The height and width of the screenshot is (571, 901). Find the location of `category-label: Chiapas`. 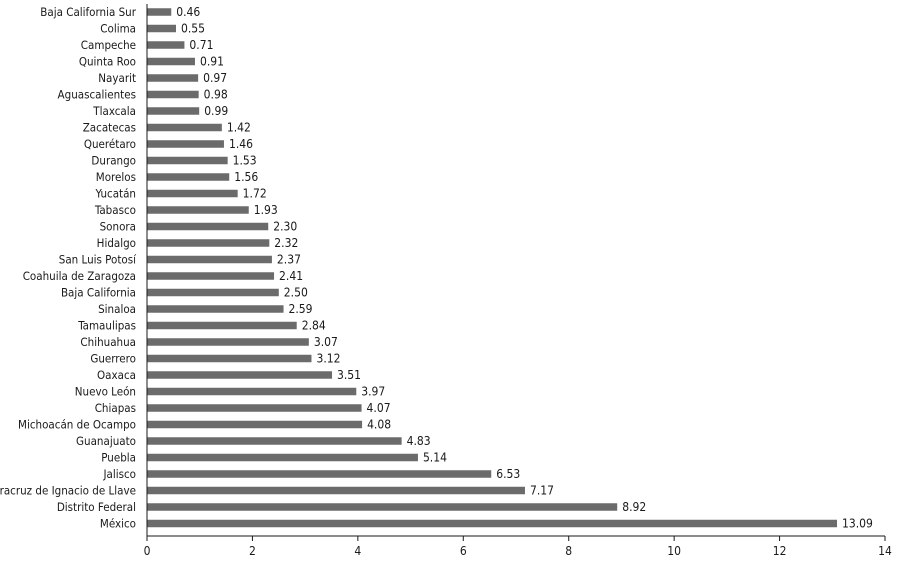

category-label: Chiapas is located at coordinates (115, 408).